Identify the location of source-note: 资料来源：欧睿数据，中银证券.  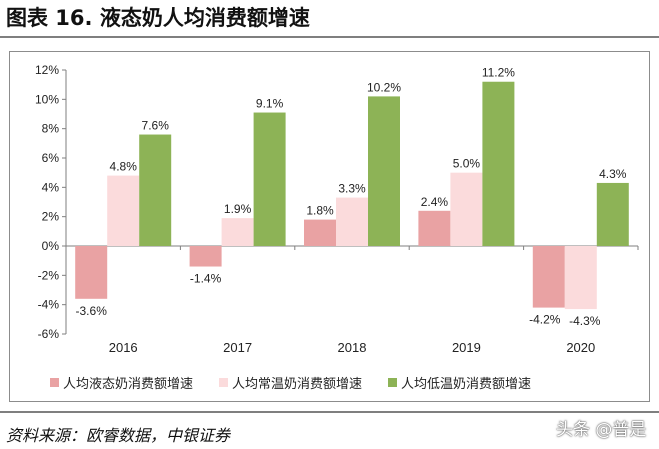
(118, 435).